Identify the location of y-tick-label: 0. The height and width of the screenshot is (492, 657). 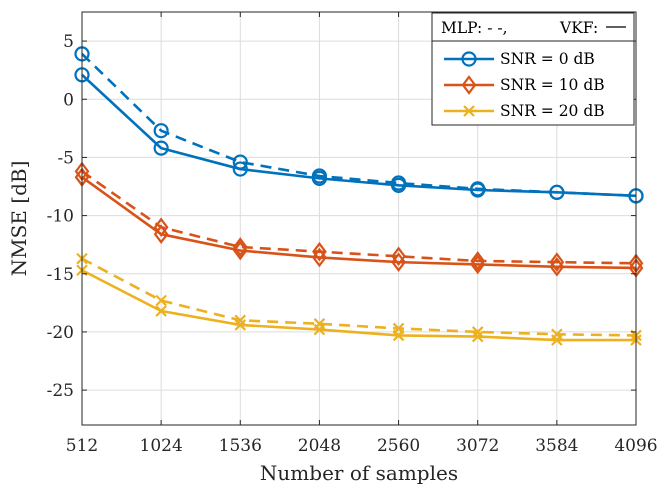
(68, 100).